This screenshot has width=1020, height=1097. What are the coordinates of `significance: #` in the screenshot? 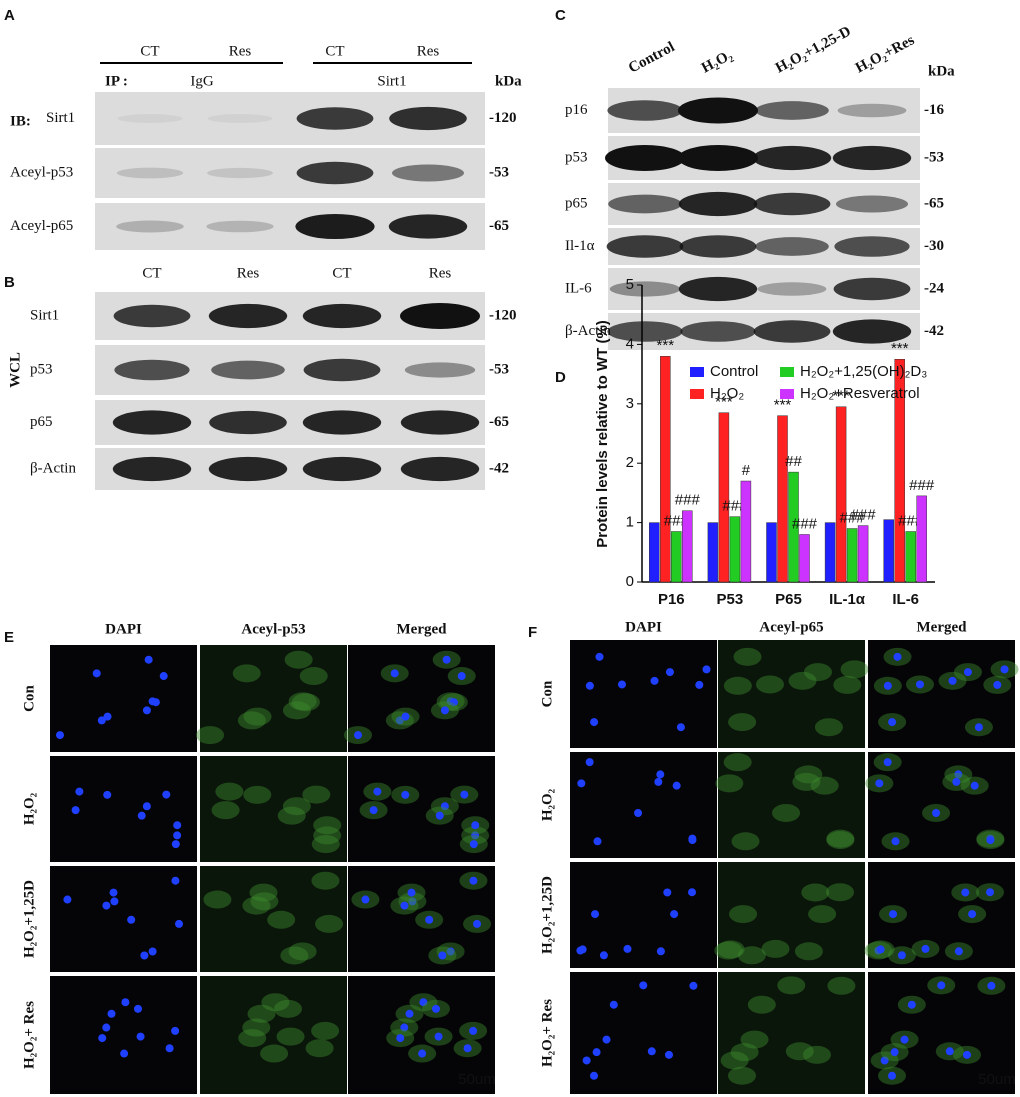 It's located at (746, 470).